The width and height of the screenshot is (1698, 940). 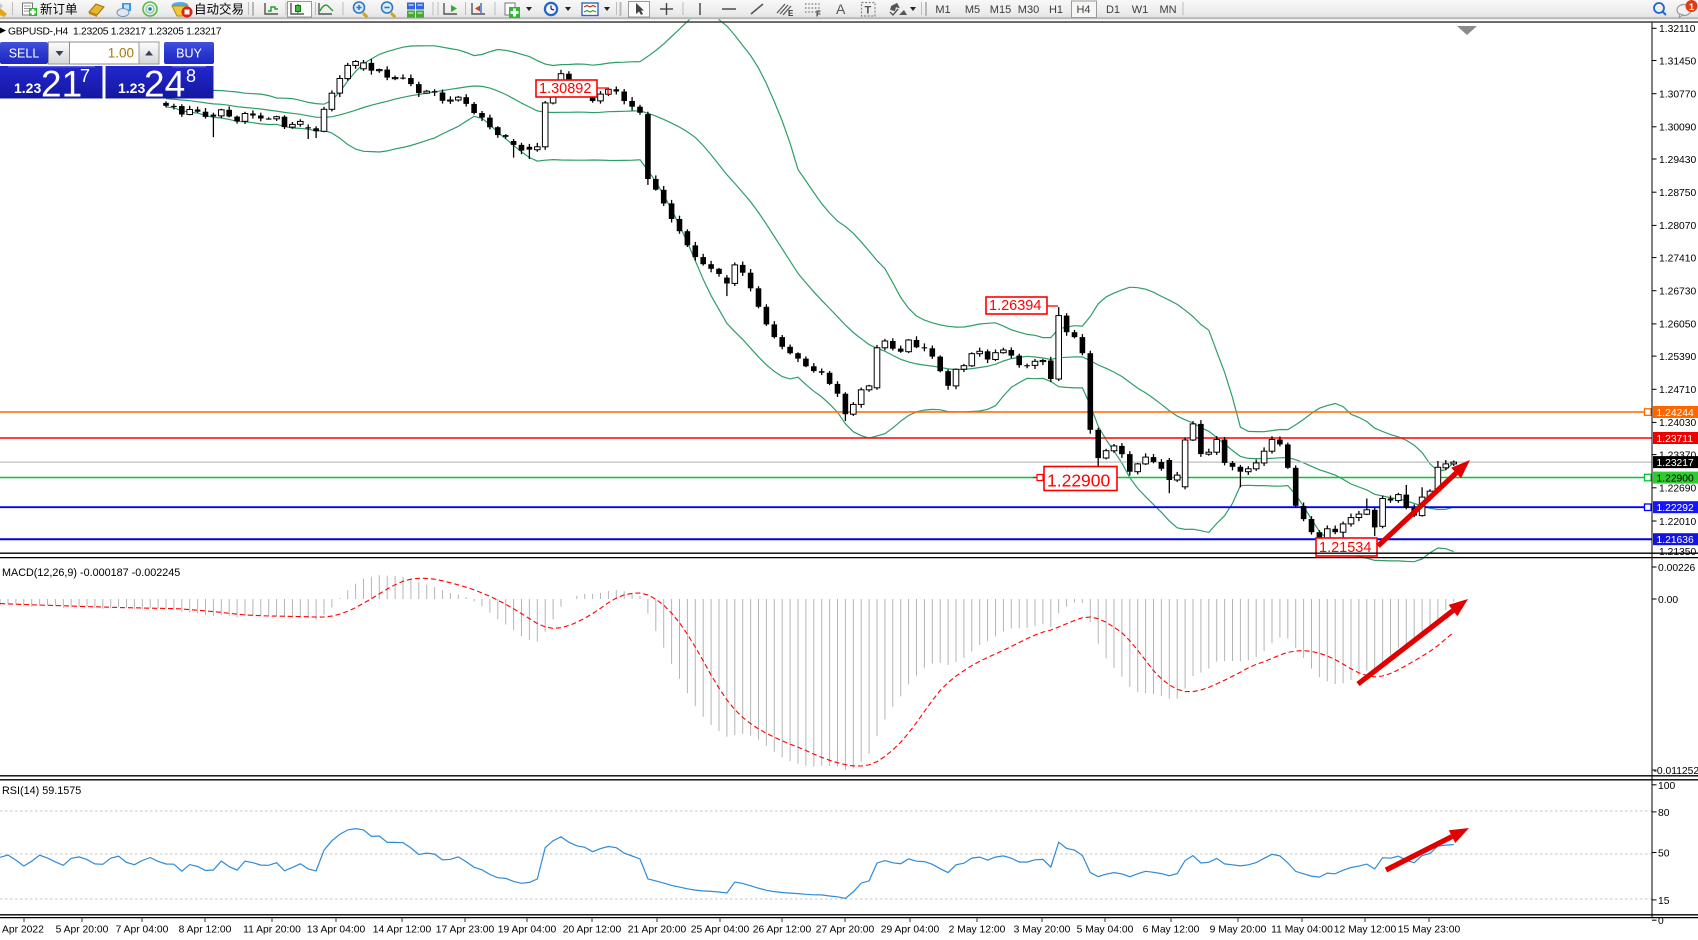 I want to click on svg-text: 1.22292, so click(x=1675, y=508).